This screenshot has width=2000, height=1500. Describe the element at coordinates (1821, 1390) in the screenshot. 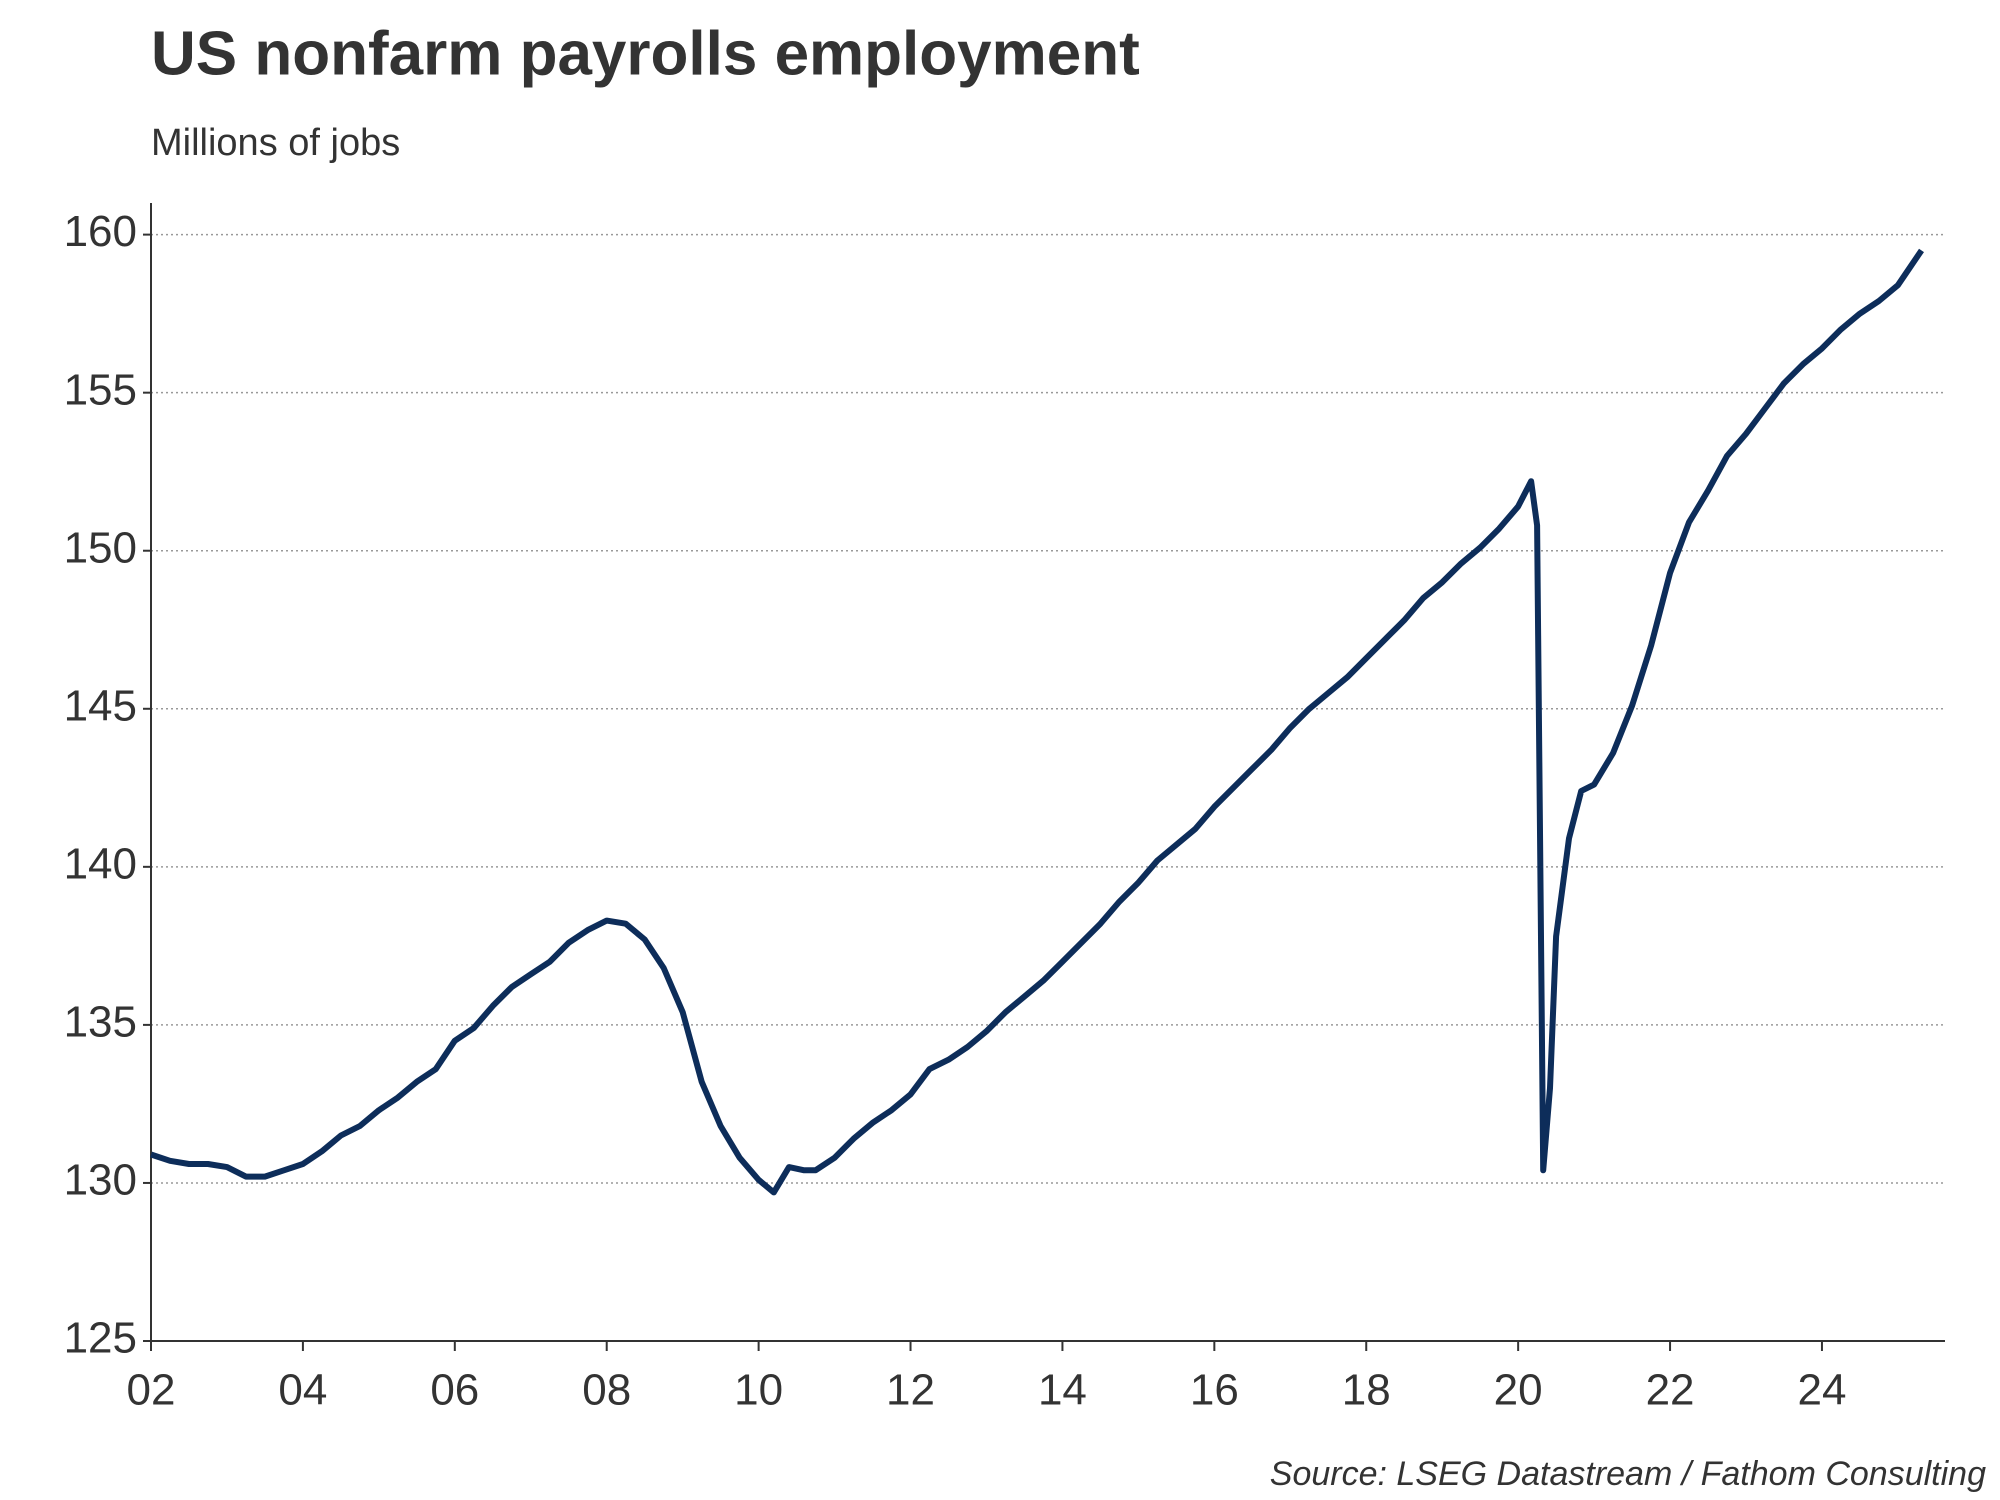

I see `x-tick-label: 24` at that location.